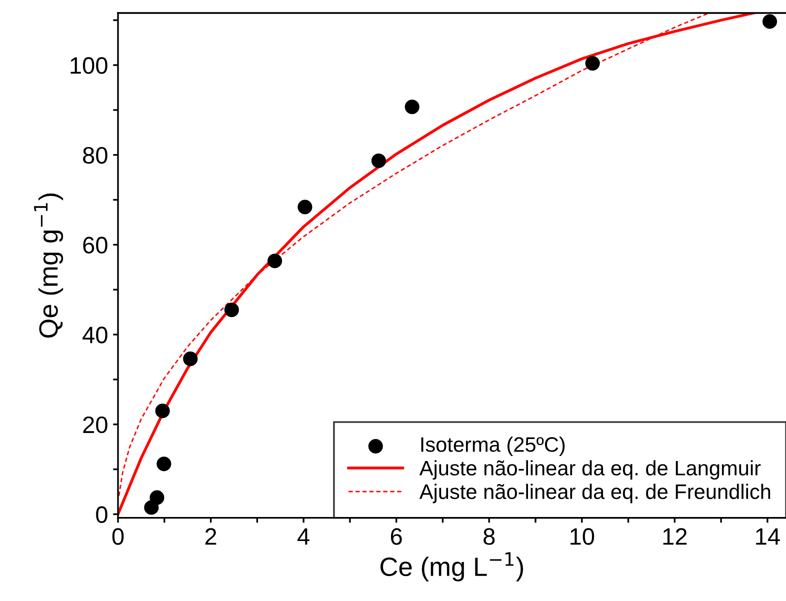  Describe the element at coordinates (582, 536) in the screenshot. I see `x-tick-label: 10` at that location.